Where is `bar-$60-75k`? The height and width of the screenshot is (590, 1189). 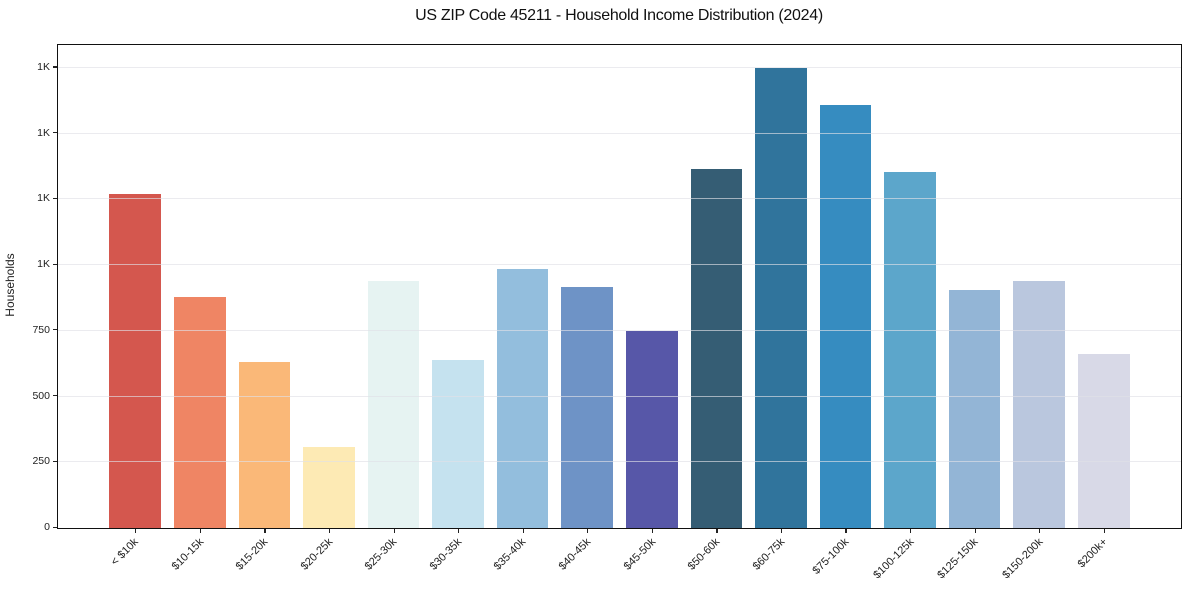 bar-$60-75k is located at coordinates (781, 297).